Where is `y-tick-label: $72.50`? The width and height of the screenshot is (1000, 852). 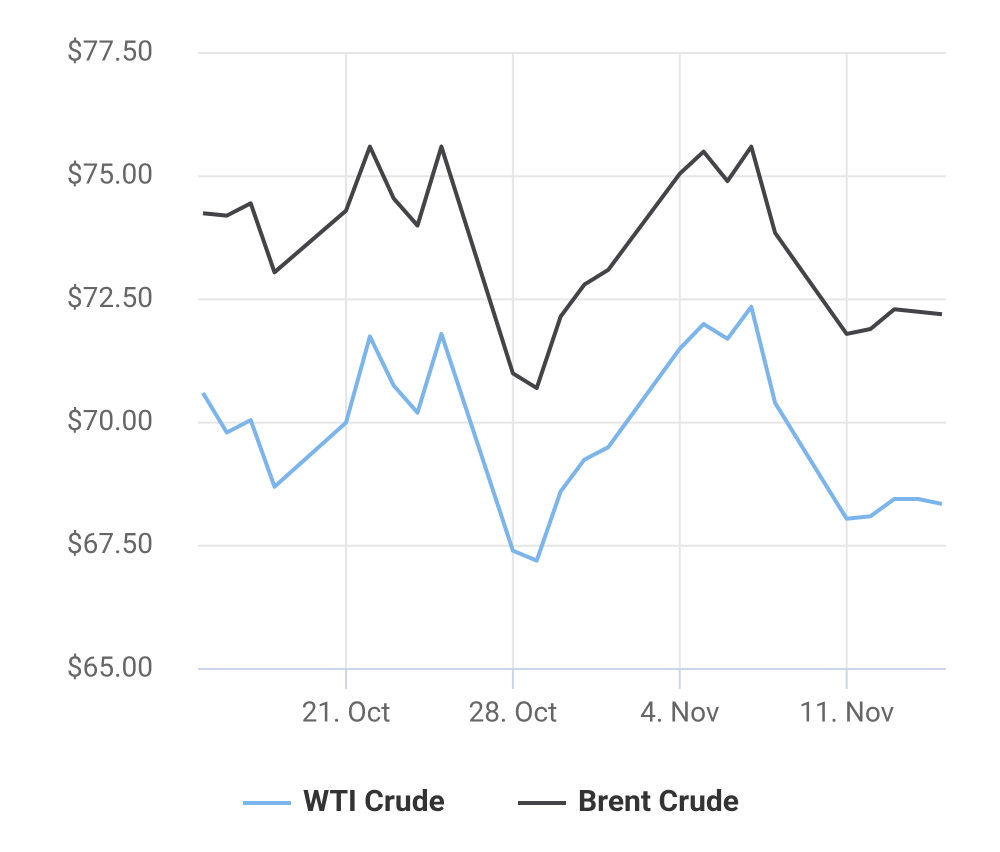
y-tick-label: $72.50 is located at coordinates (110, 297).